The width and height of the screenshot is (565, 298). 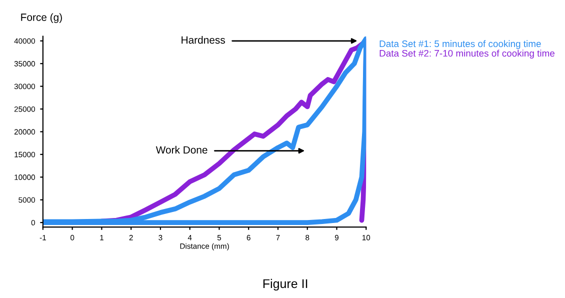 What do you see at coordinates (41, 18) in the screenshot?
I see `y-axis-title: Force (g)` at bounding box center [41, 18].